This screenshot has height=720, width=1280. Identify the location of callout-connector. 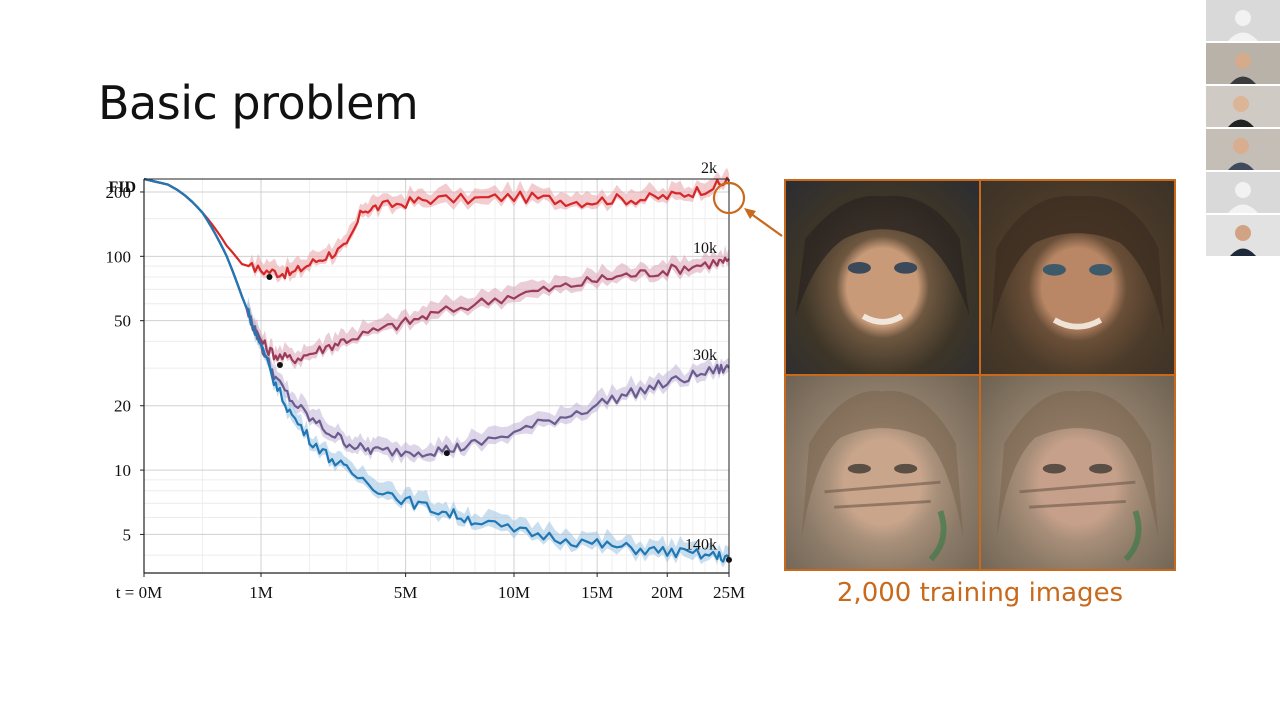
(747, 209).